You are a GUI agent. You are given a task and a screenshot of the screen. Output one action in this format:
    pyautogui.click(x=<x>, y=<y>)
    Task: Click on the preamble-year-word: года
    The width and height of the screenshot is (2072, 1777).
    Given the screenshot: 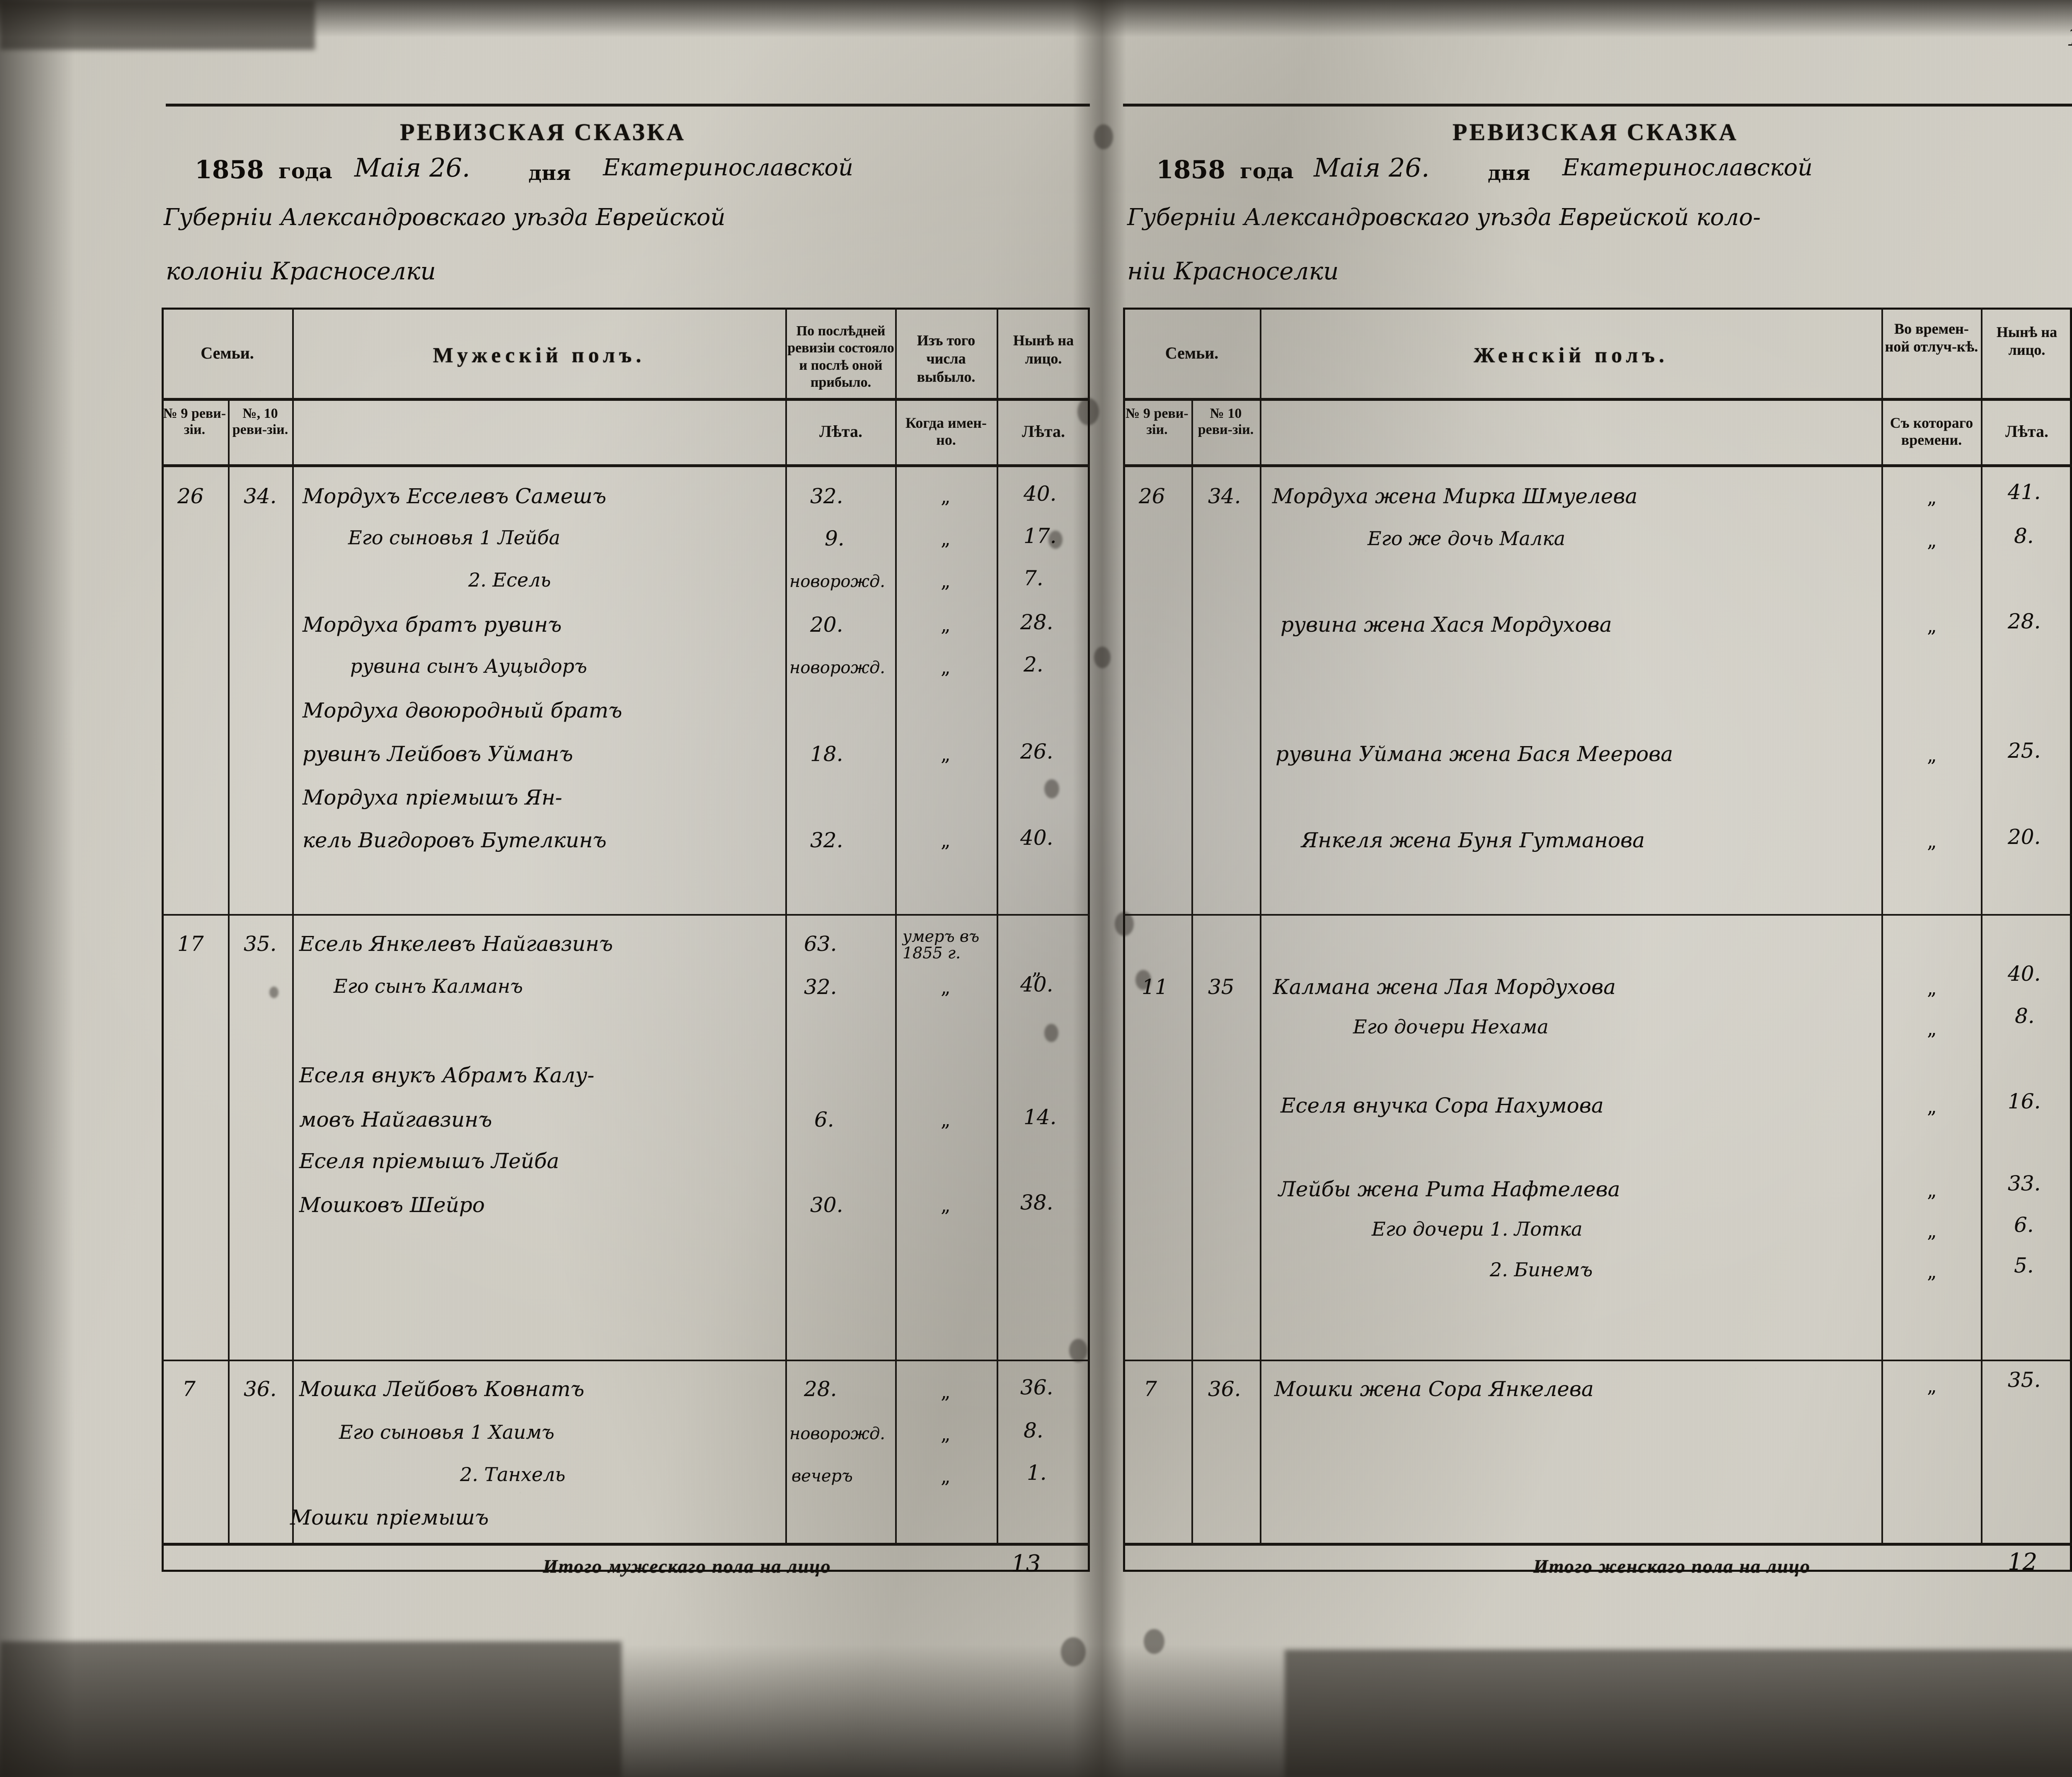 What is the action you would take?
    pyautogui.click(x=305, y=171)
    